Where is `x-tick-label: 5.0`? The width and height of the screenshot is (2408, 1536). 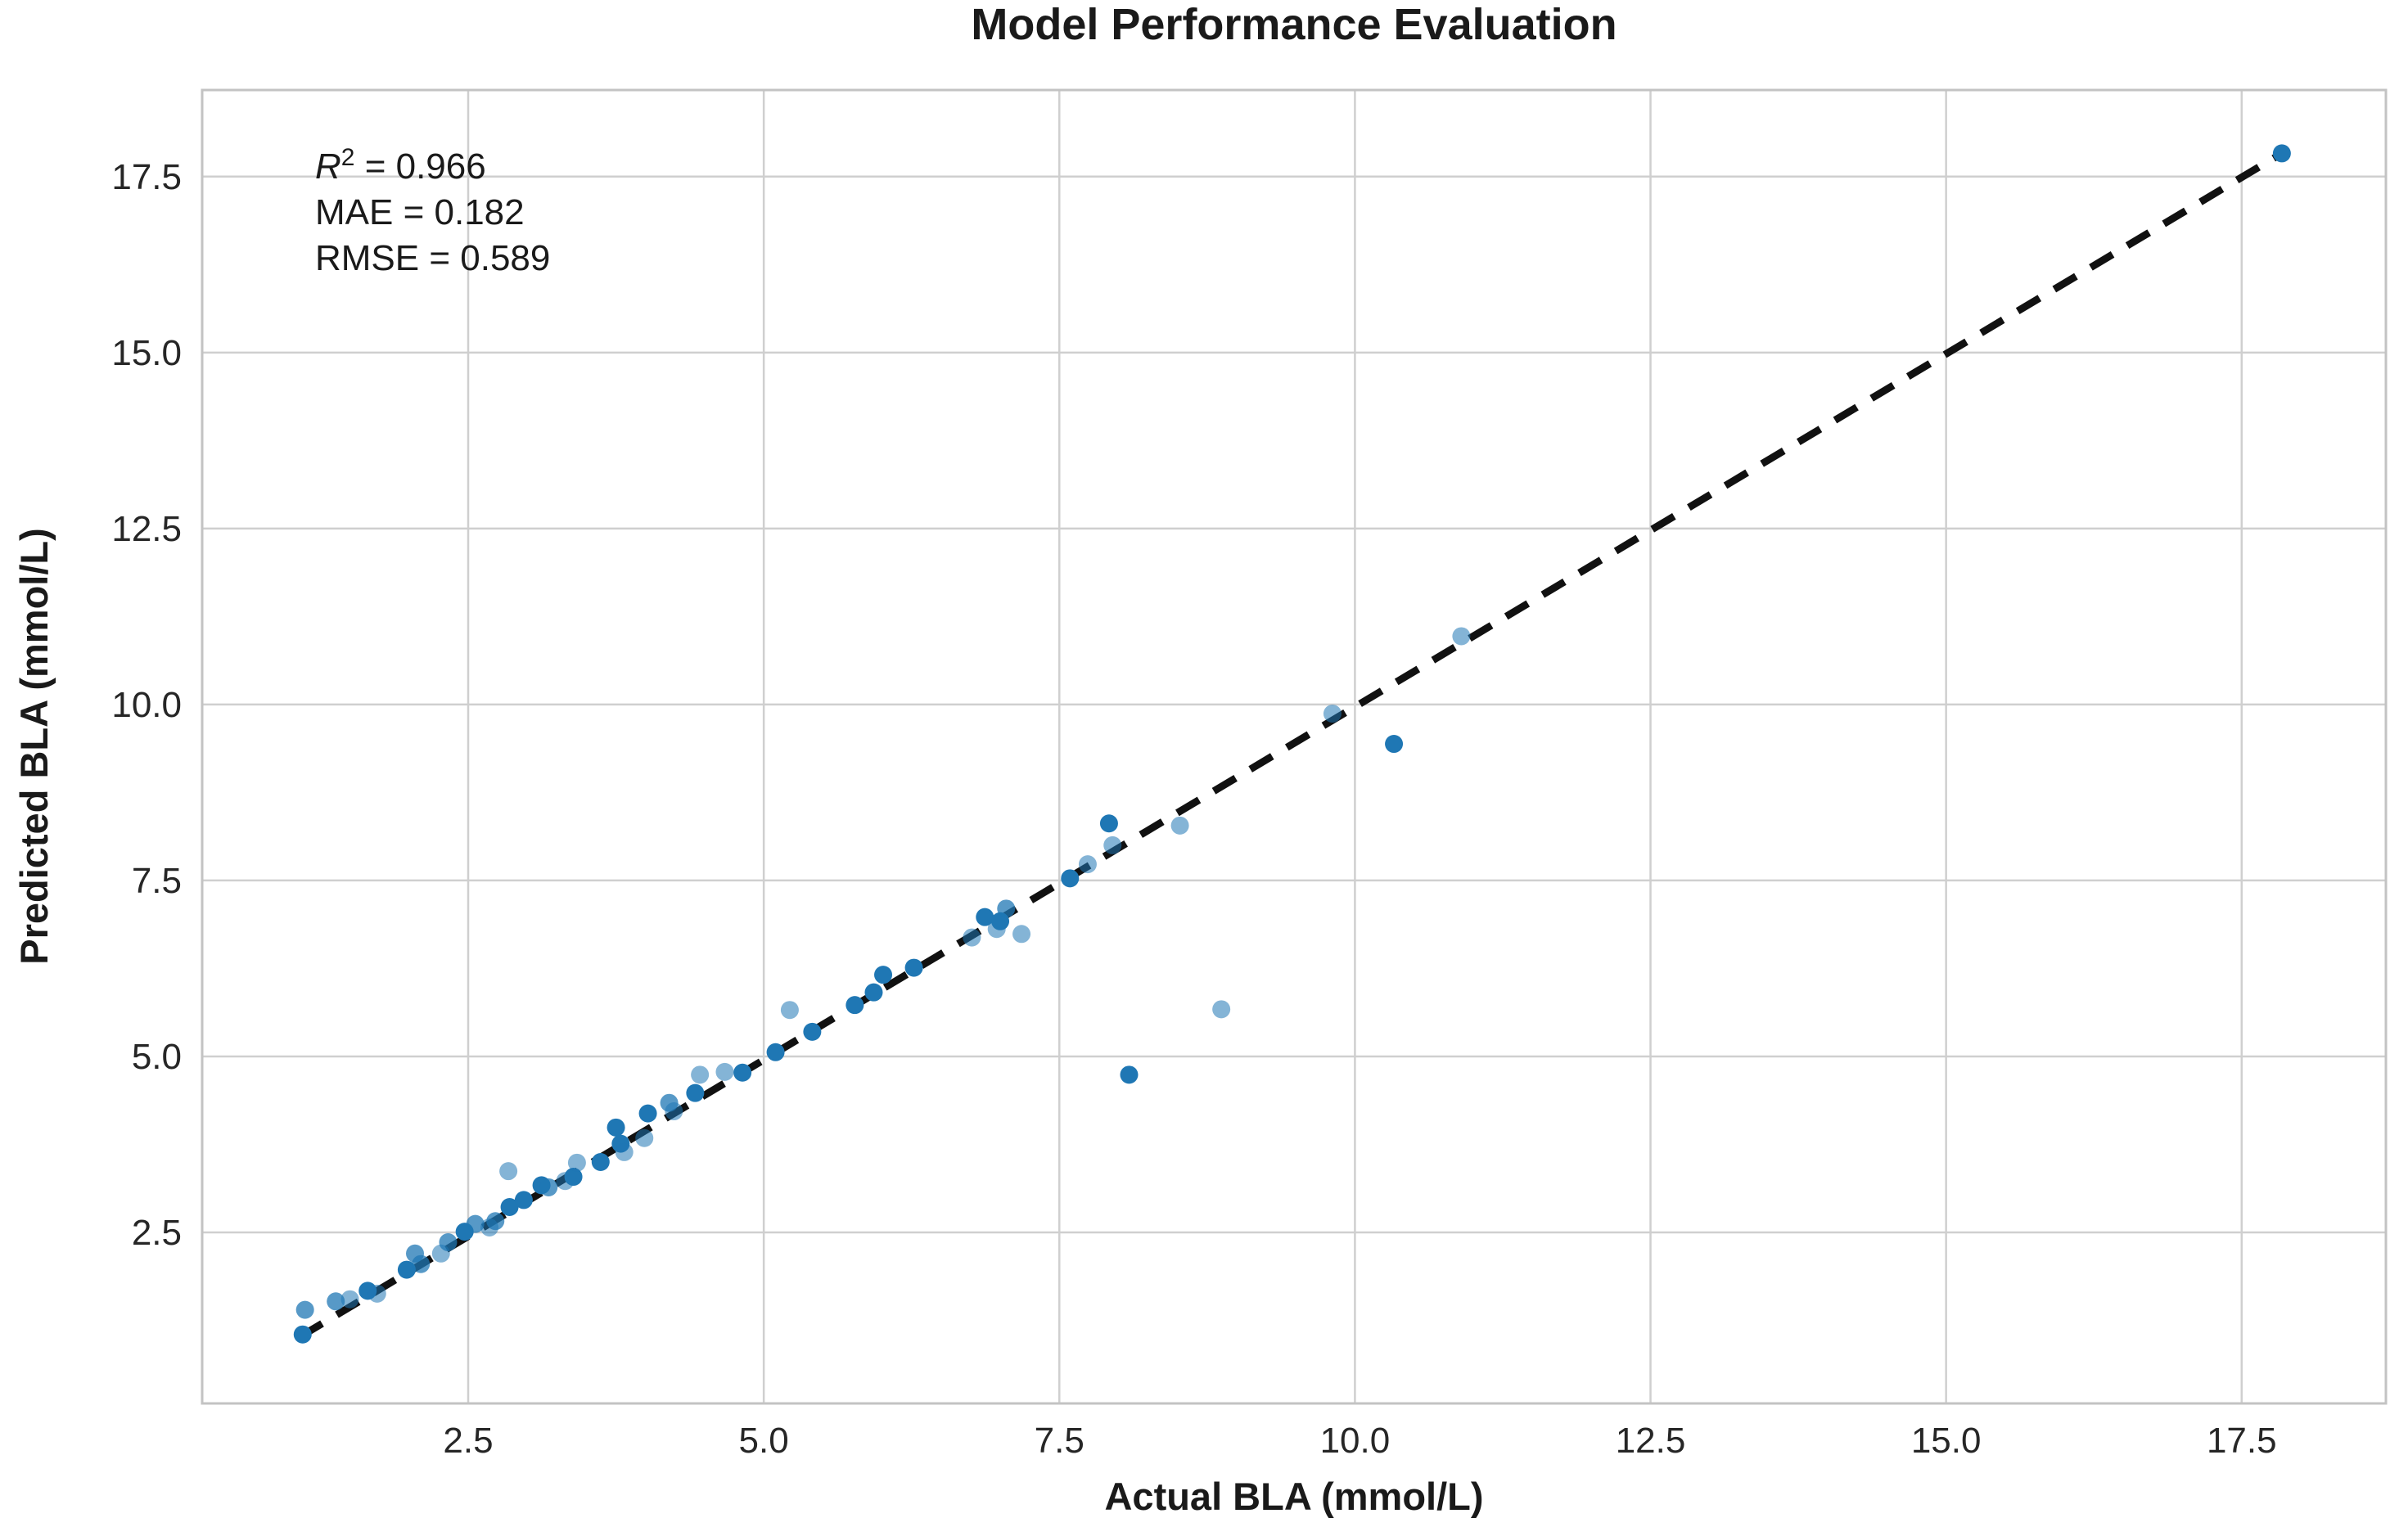 x-tick-label: 5.0 is located at coordinates (764, 1441).